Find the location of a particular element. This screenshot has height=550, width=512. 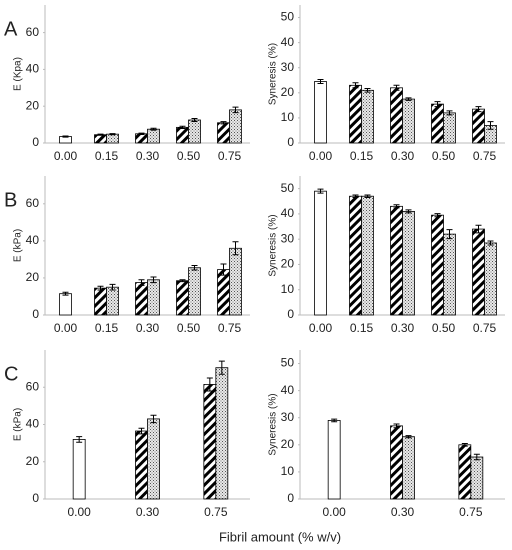

x-axis-label: Fibril amount (% w/v) is located at coordinates (280, 536).